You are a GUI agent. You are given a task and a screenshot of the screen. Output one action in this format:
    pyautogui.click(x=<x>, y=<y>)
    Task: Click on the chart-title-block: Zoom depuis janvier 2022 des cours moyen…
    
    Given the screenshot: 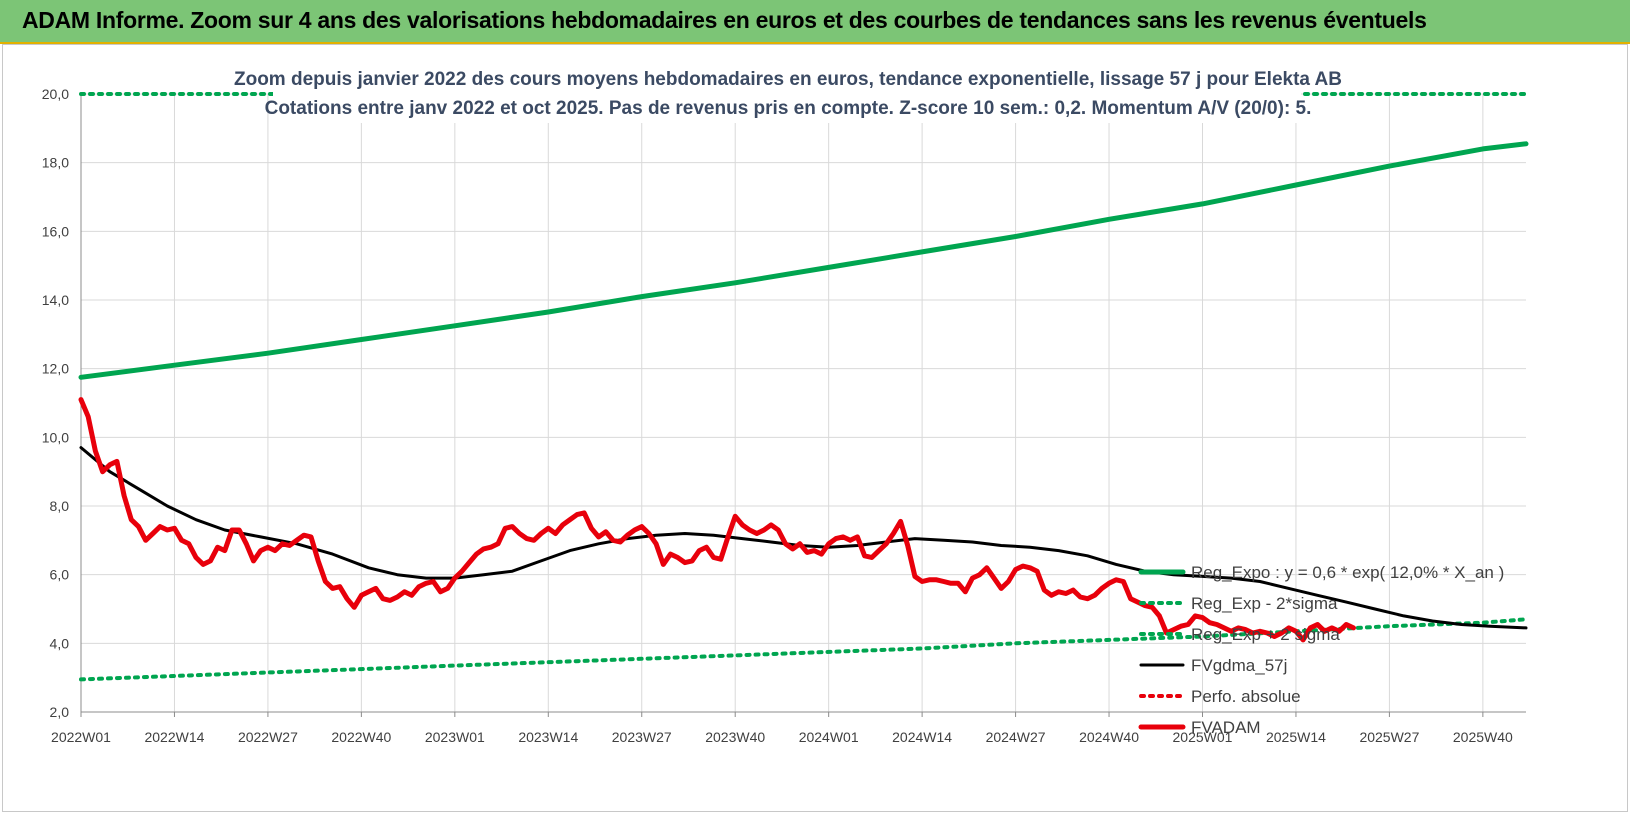 What is the action you would take?
    pyautogui.click(x=788, y=90)
    